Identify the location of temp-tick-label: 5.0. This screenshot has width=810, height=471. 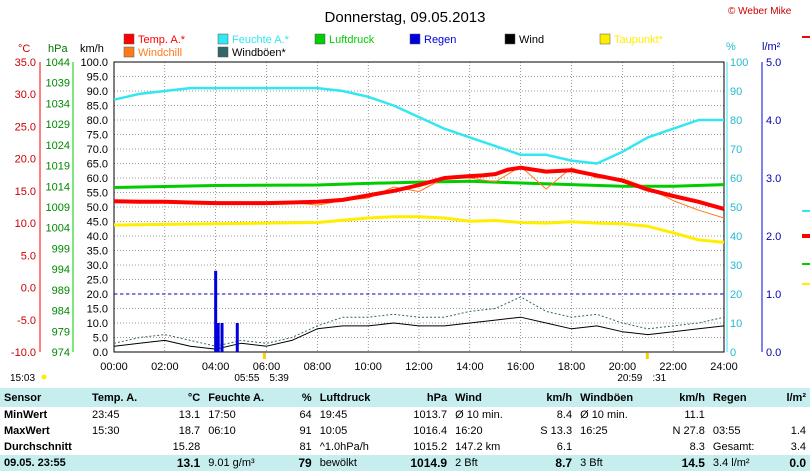
(28, 256).